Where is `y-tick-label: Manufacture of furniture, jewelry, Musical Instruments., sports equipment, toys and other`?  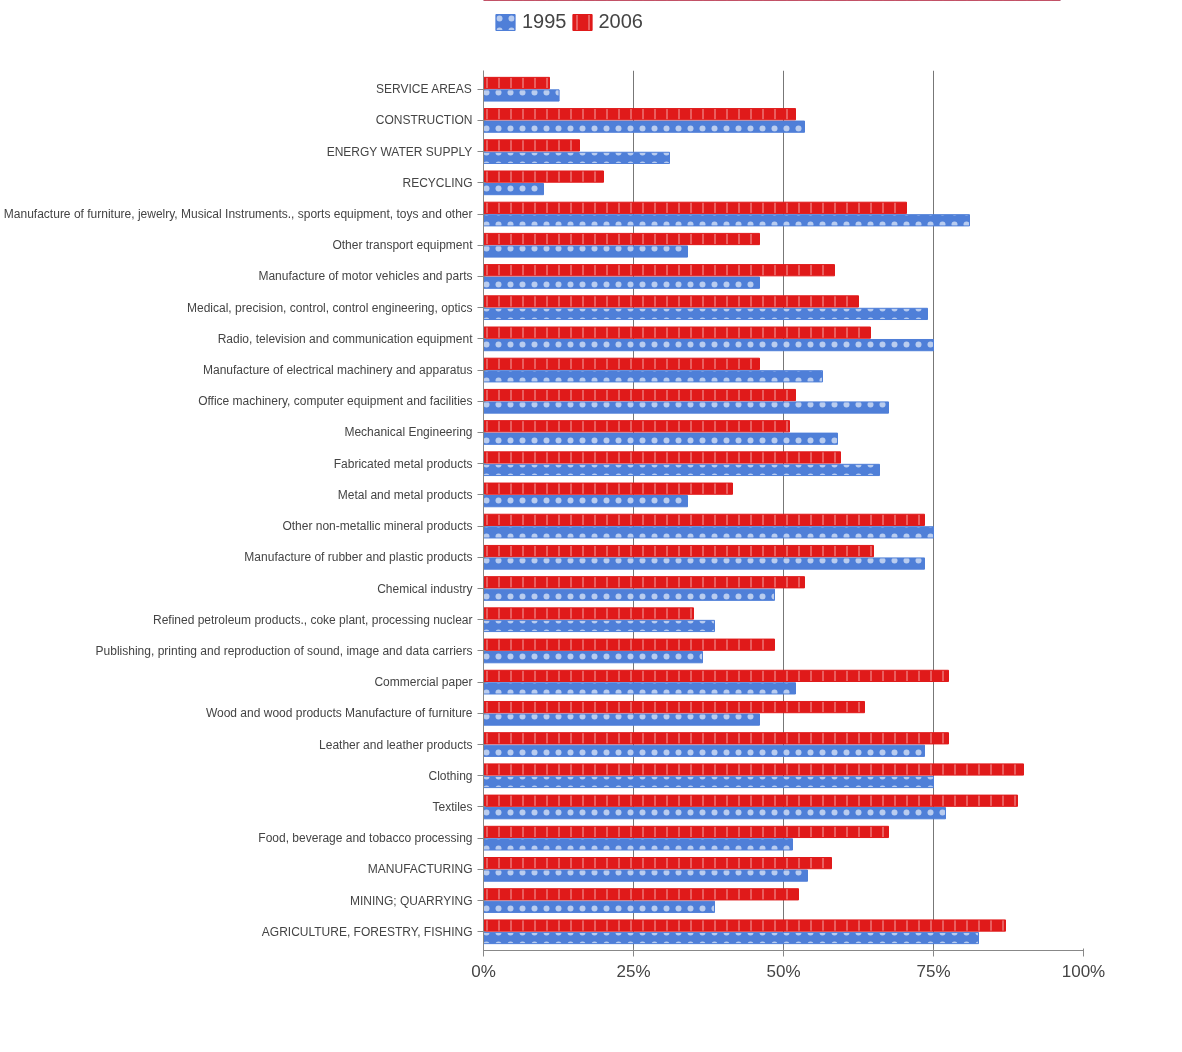
y-tick-label: Manufacture of furniture, jewelry, Musical Instruments., sports equipment, toys and other is located at coordinates (238, 214).